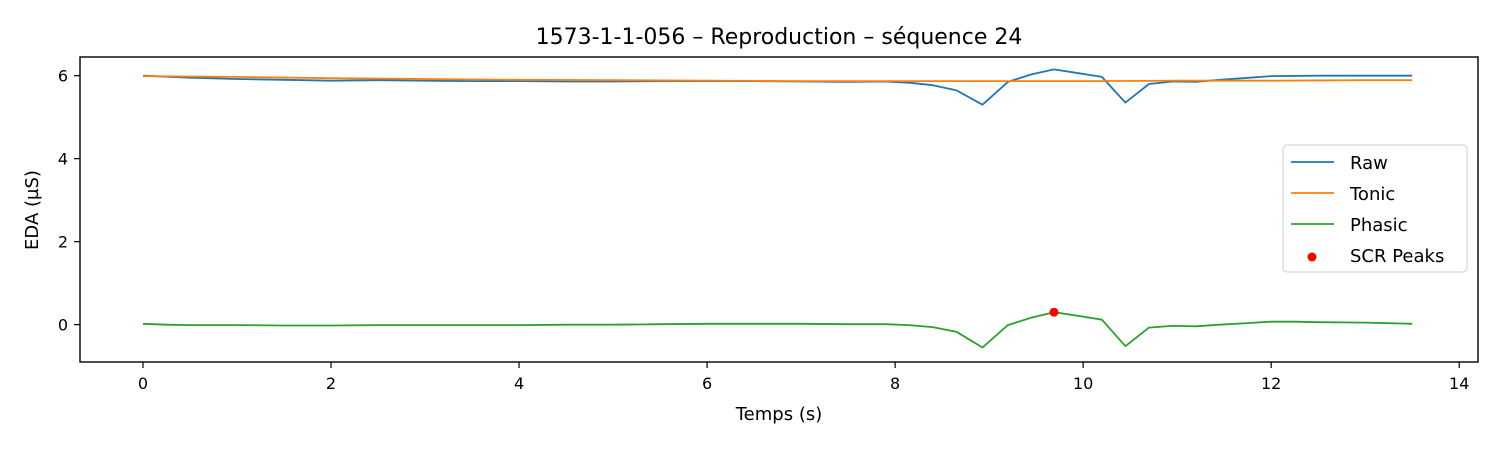 The height and width of the screenshot is (450, 1500). What do you see at coordinates (32, 210) in the screenshot?
I see `y-axis-label: EDA (µS)` at bounding box center [32, 210].